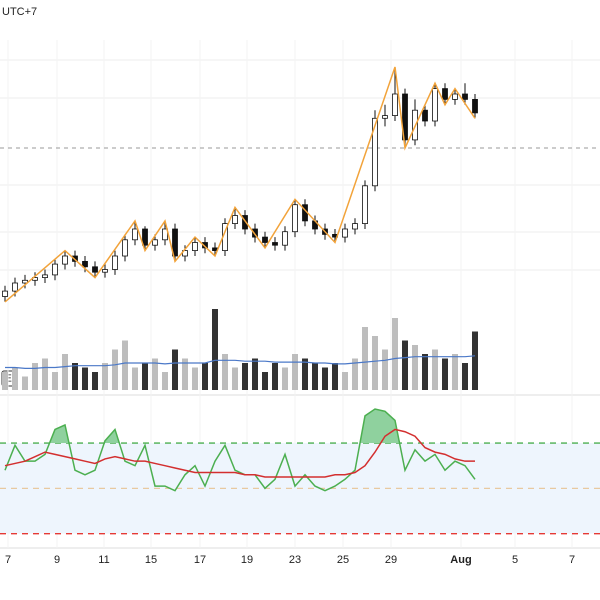 This screenshot has height=600, width=600. Describe the element at coordinates (103, 560) in the screenshot. I see `x-tick-label: 11` at that location.